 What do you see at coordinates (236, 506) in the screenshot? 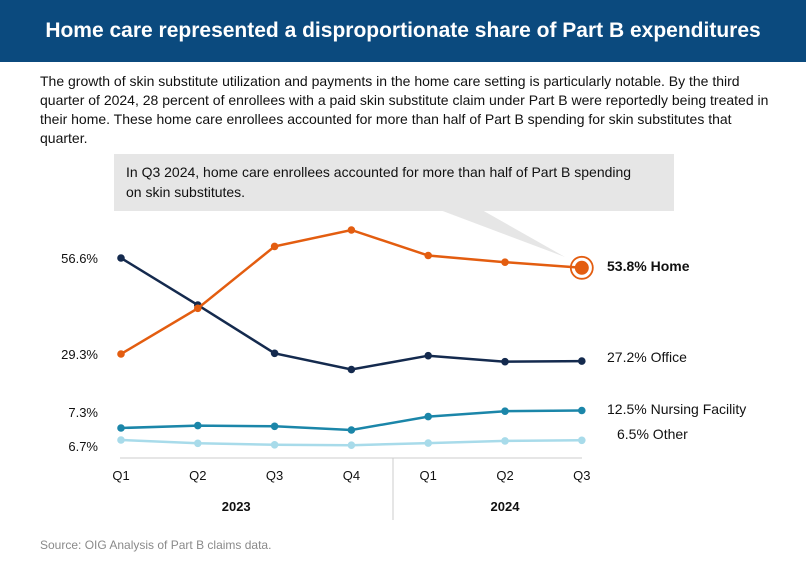
I see `year-label: 2023` at bounding box center [236, 506].